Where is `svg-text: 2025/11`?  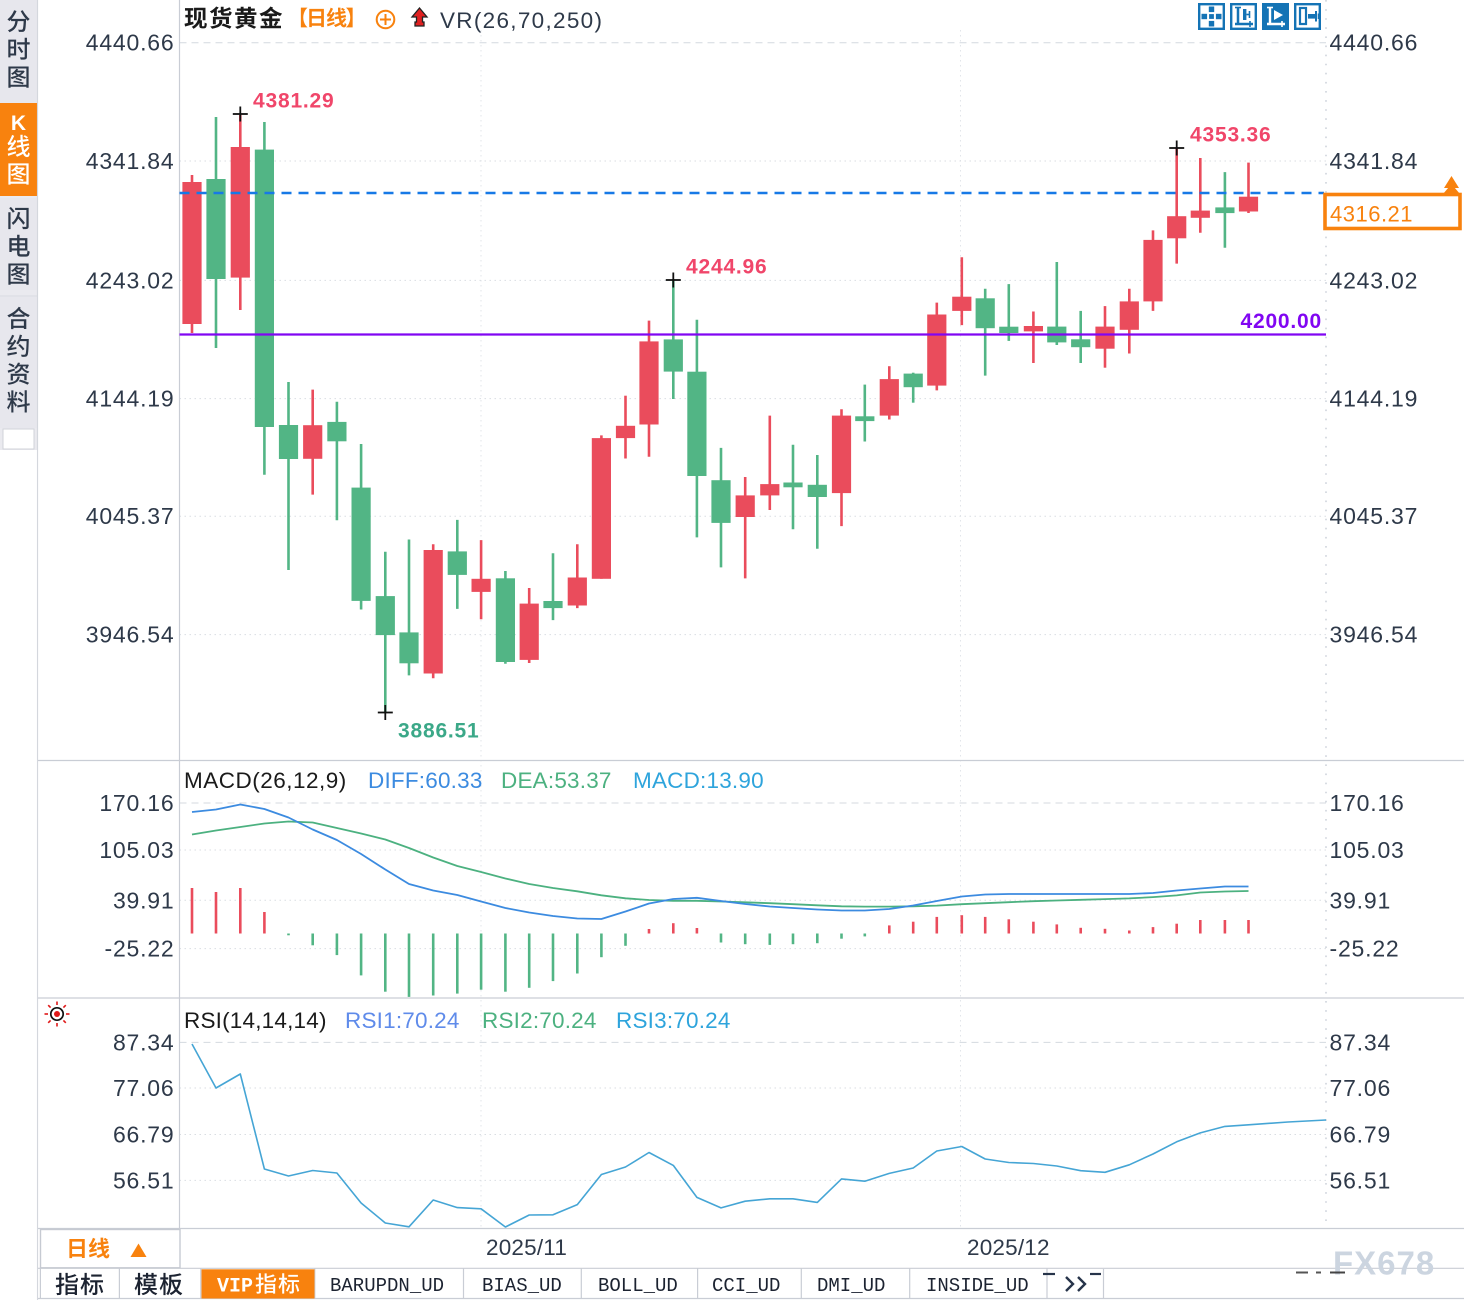
svg-text: 2025/11 is located at coordinates (526, 1247).